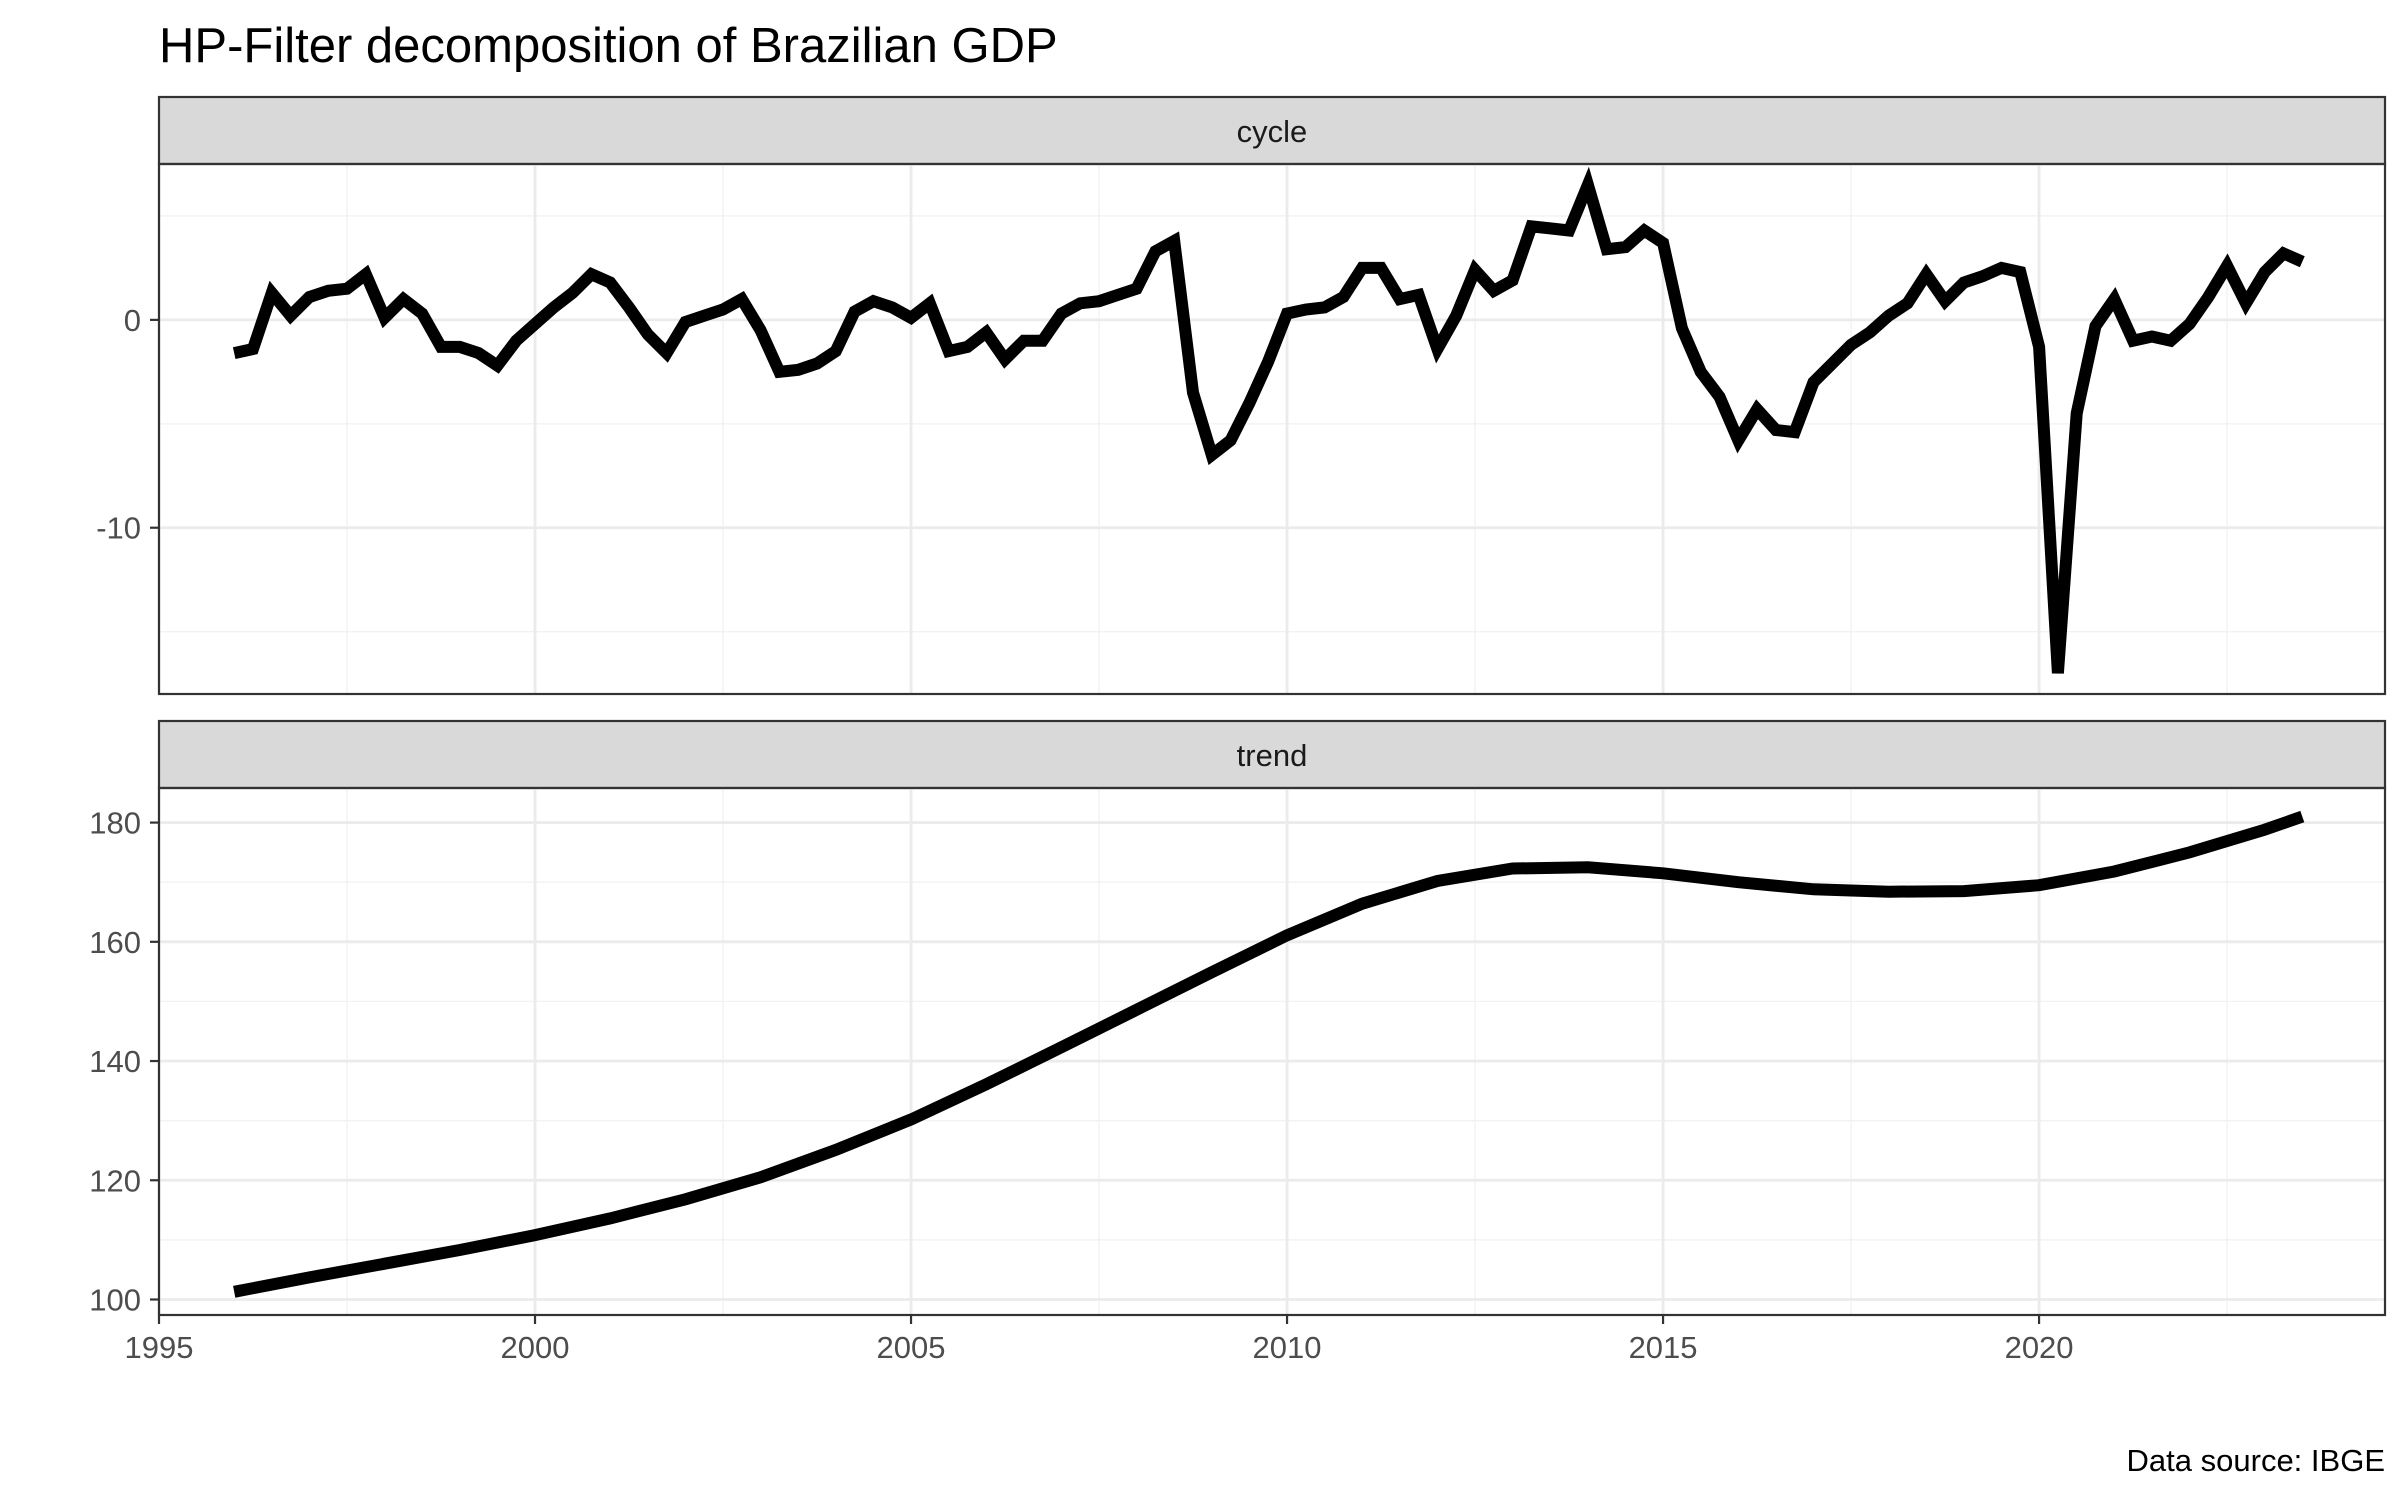  Describe the element at coordinates (118, 528) in the screenshot. I see `y-tick-label: -10` at that location.